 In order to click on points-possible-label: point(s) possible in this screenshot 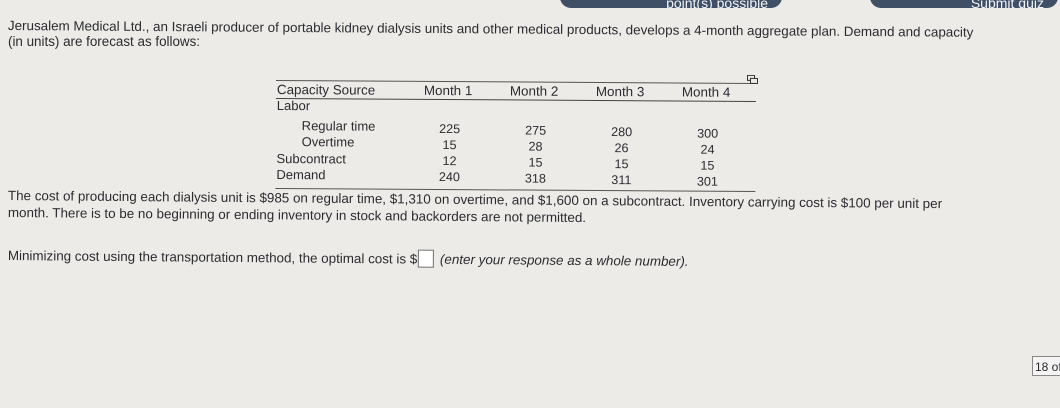, I will do `click(717, 4)`.